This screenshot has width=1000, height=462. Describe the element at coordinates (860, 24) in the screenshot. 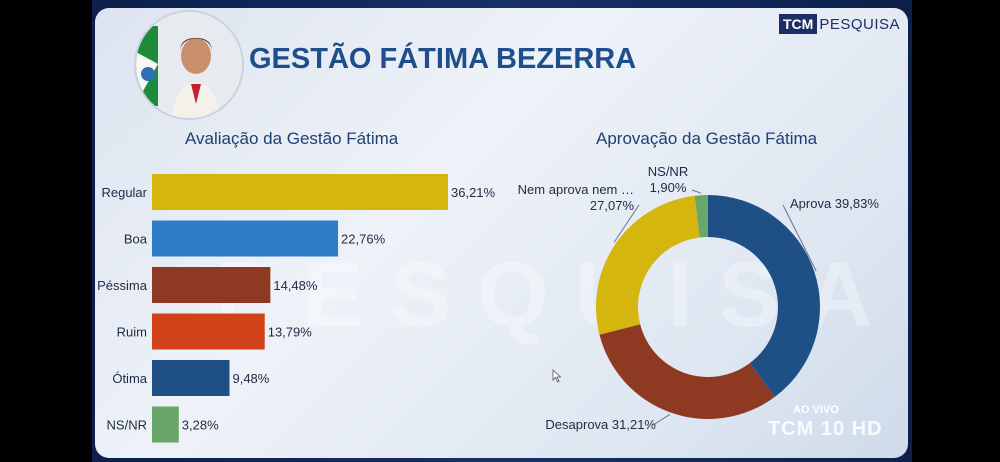

I see `logo-suffix: PESQUISA` at that location.